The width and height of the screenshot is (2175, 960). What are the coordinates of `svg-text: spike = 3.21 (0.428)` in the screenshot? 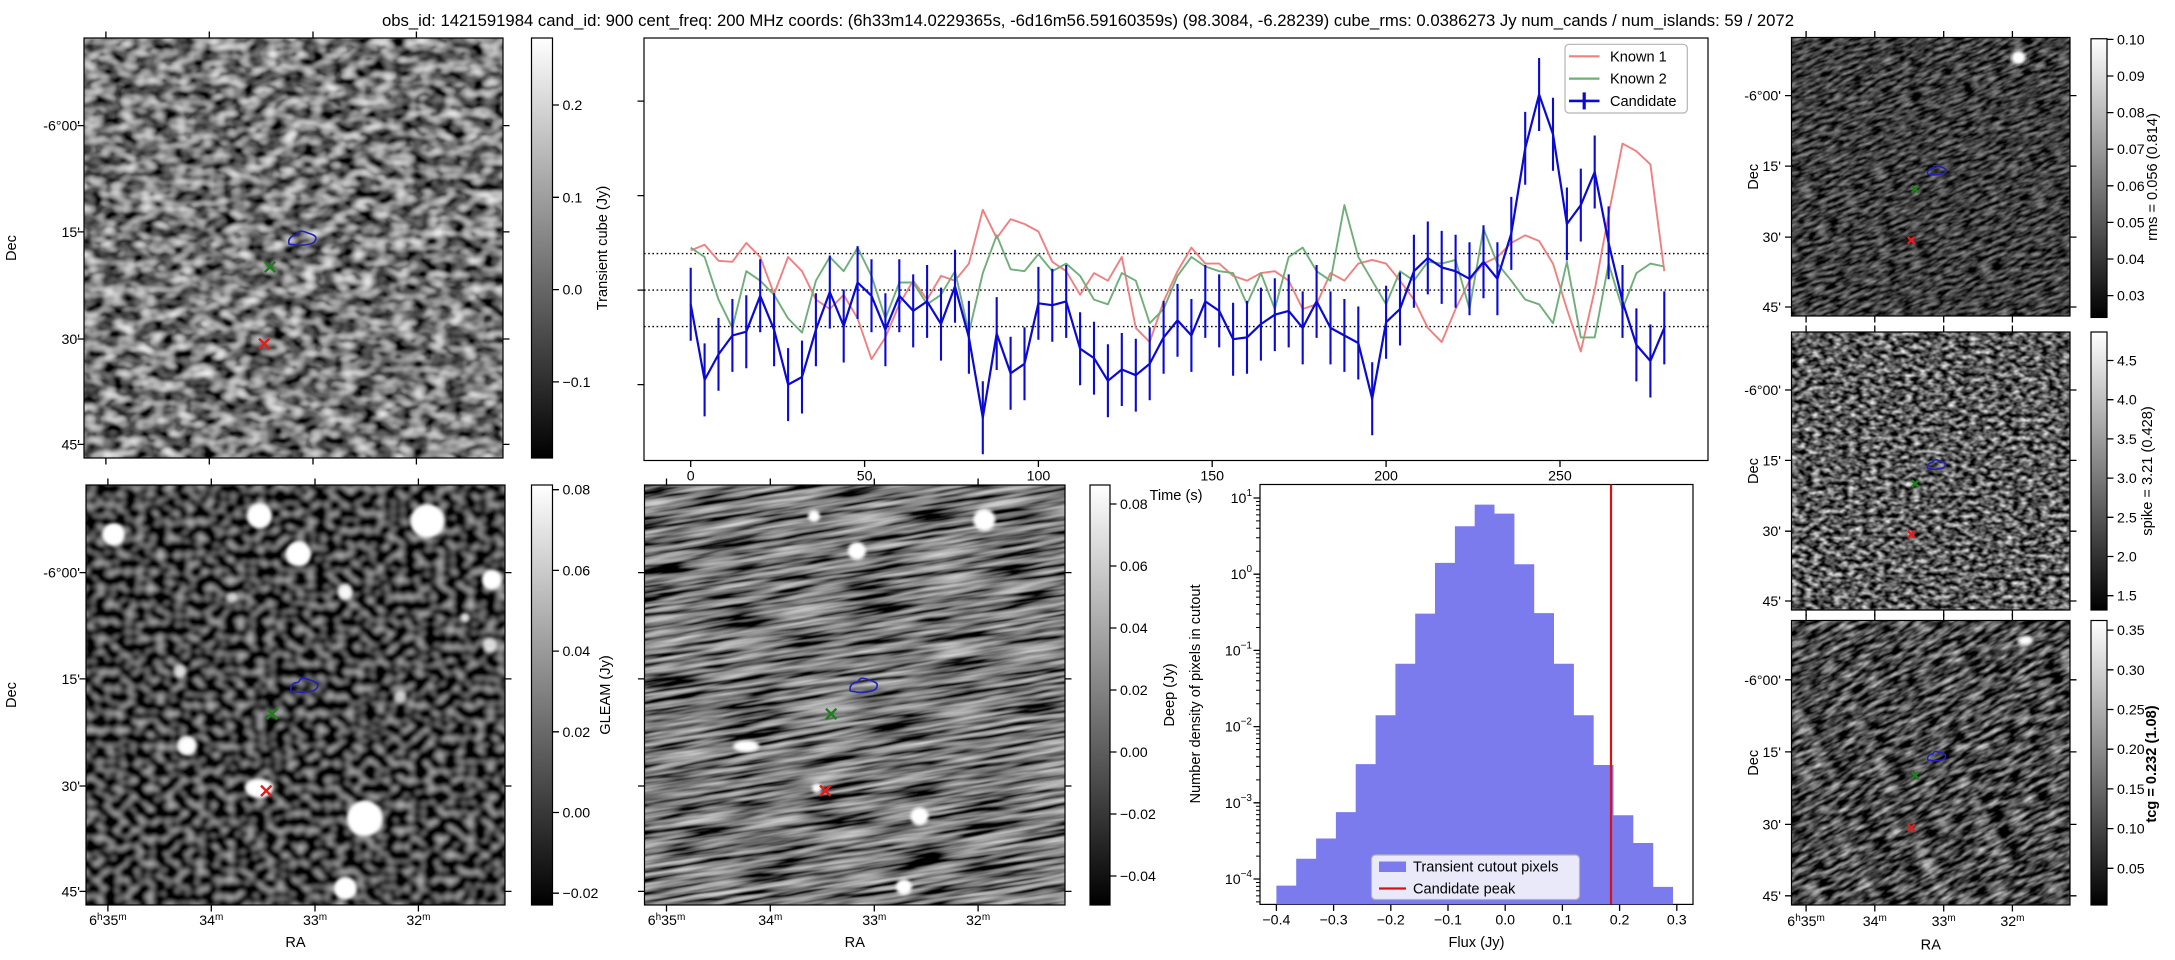 It's located at (2148, 470).